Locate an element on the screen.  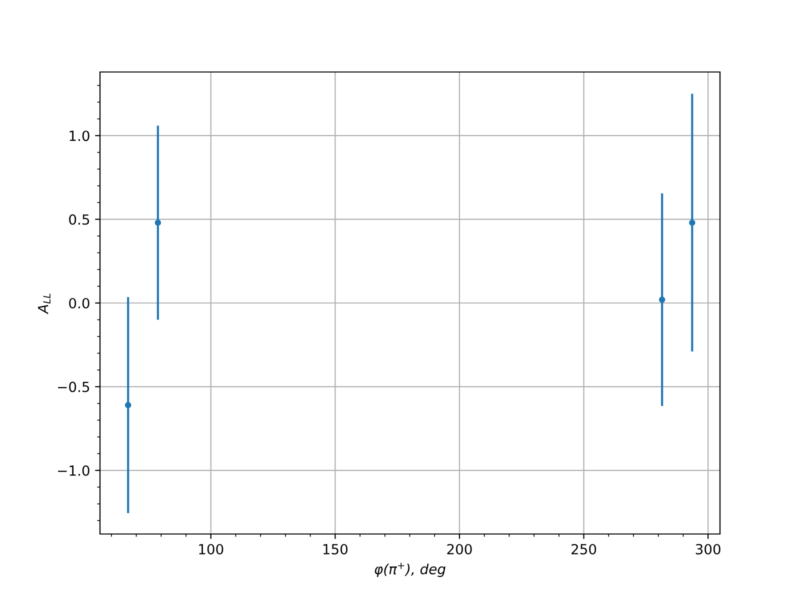
x-tick-label: 100 is located at coordinates (211, 549).